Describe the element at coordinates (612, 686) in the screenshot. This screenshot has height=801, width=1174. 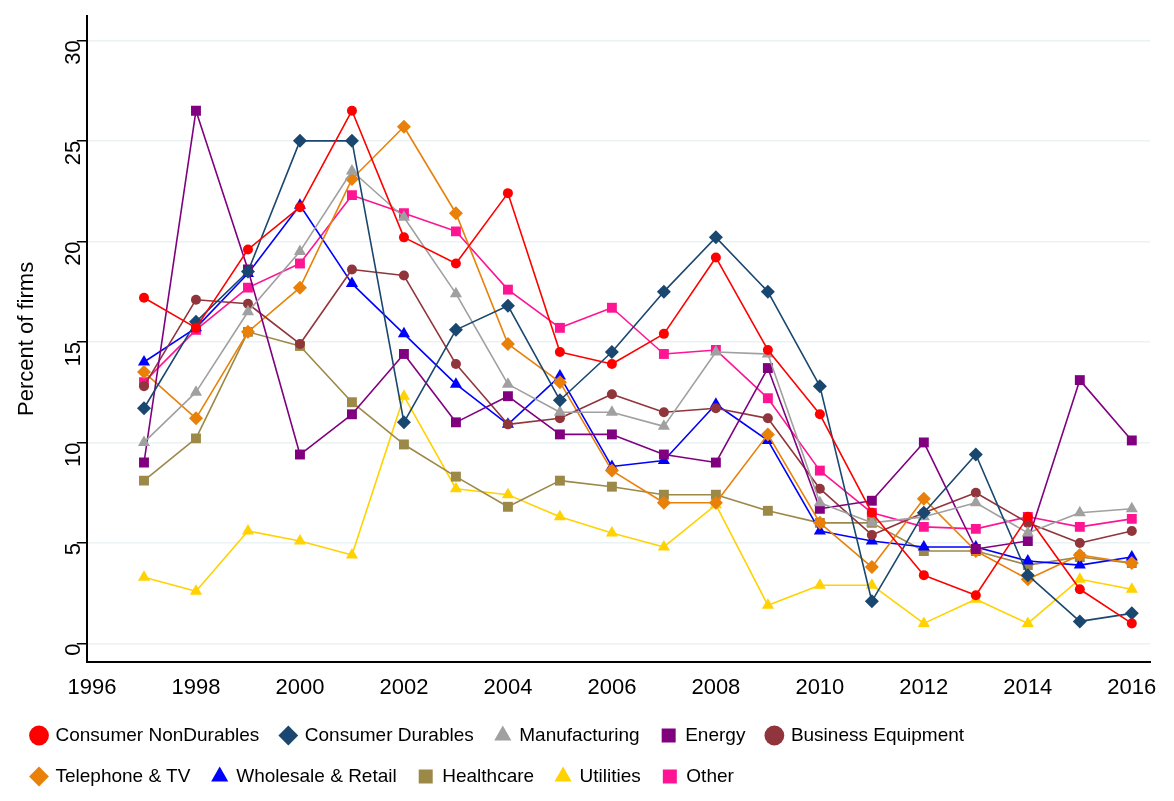
I see `x-tick-label: 2006` at that location.